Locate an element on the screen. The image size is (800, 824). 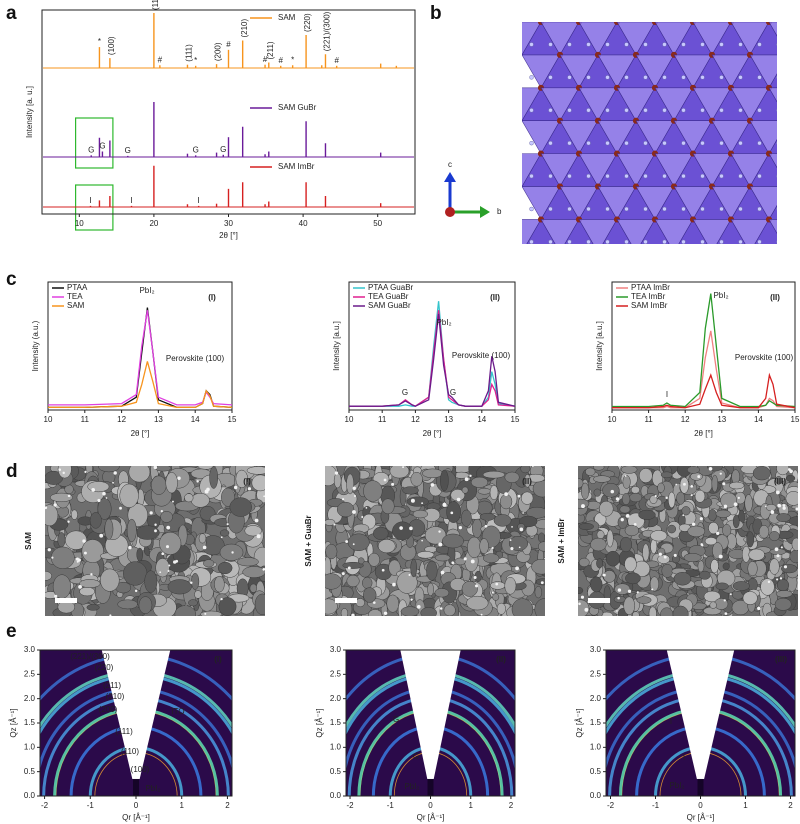
panel-numeral: (II) is located at coordinates (775, 297).